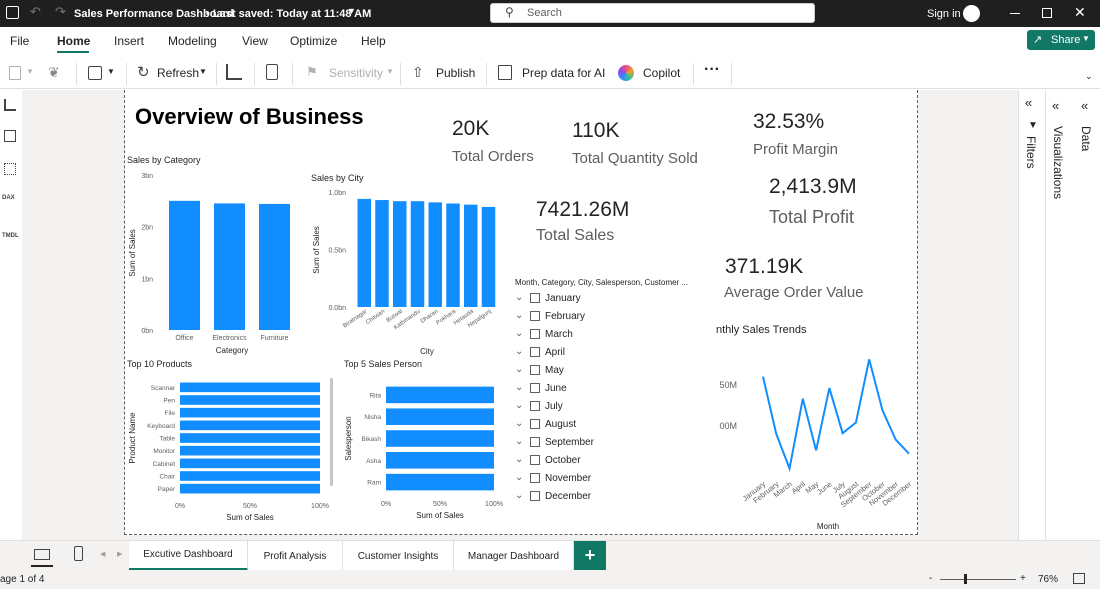  What do you see at coordinates (15, 73) in the screenshot?
I see `paste-icon` at bounding box center [15, 73].